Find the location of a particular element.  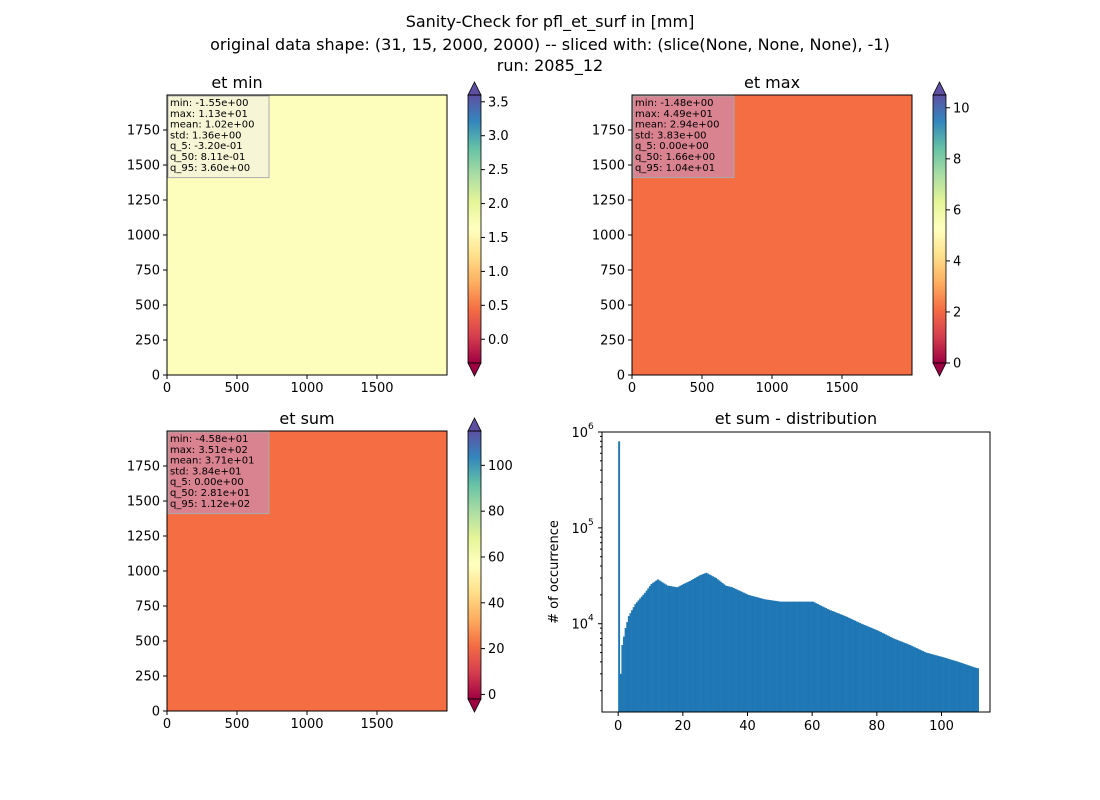

y-tick-exponent: 5 is located at coordinates (591, 523).